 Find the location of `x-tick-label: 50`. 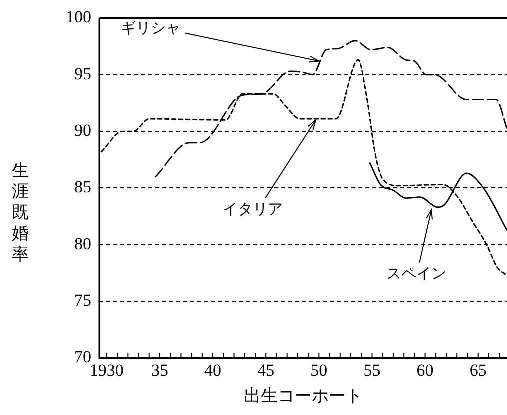

x-tick-label: 50 is located at coordinates (319, 370).